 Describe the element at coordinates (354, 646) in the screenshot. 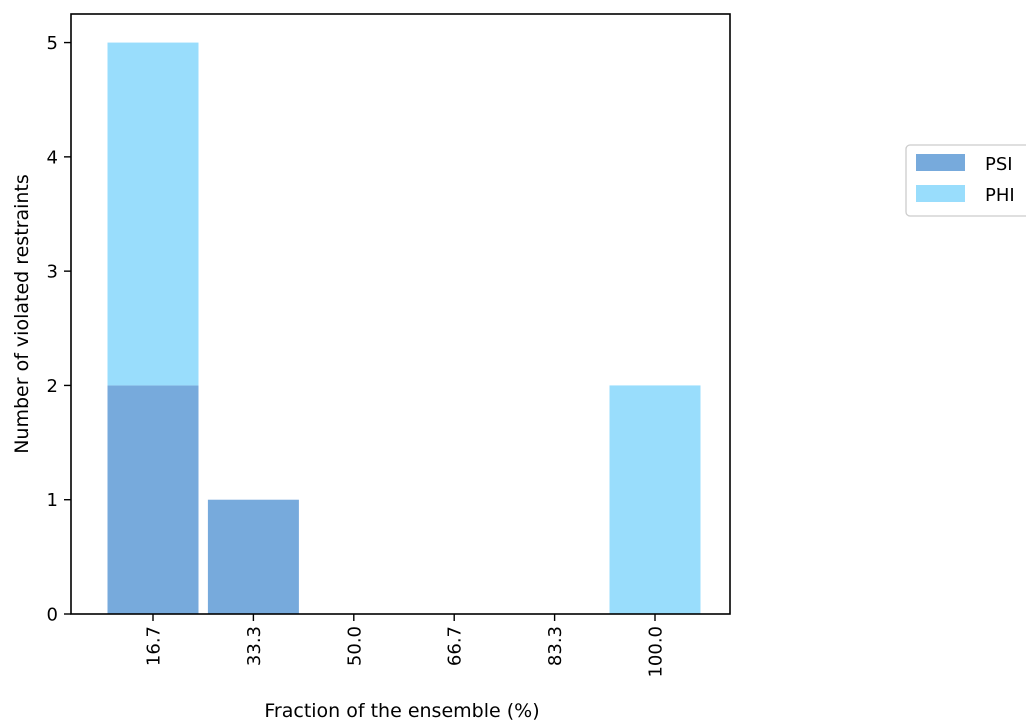

I see `x-tick-label-2: 50.0` at that location.